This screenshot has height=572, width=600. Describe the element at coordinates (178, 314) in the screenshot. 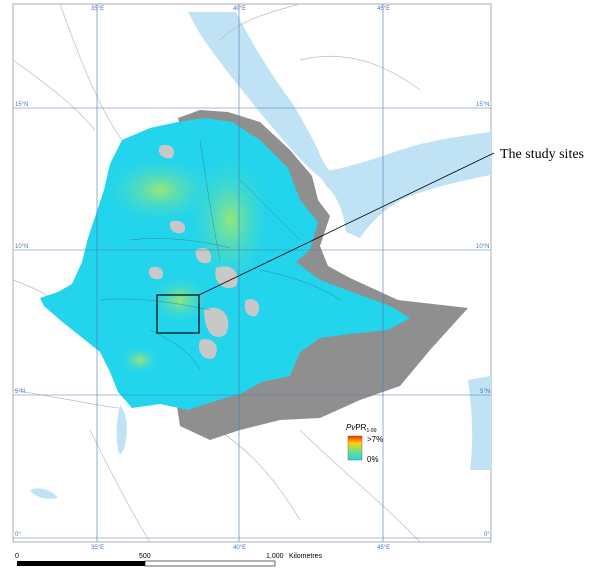

I see `study-site-box` at that location.